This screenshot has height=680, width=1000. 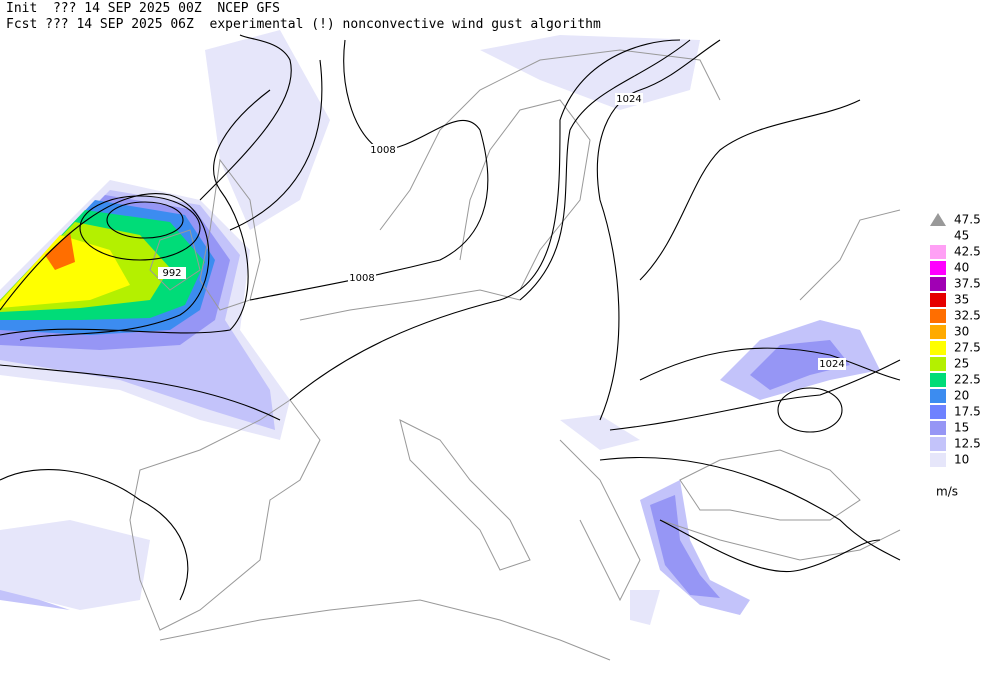 I want to click on header-line: Init ??? 14 SEP 2025 00Z NCEP GFS, so click(x=143, y=8).